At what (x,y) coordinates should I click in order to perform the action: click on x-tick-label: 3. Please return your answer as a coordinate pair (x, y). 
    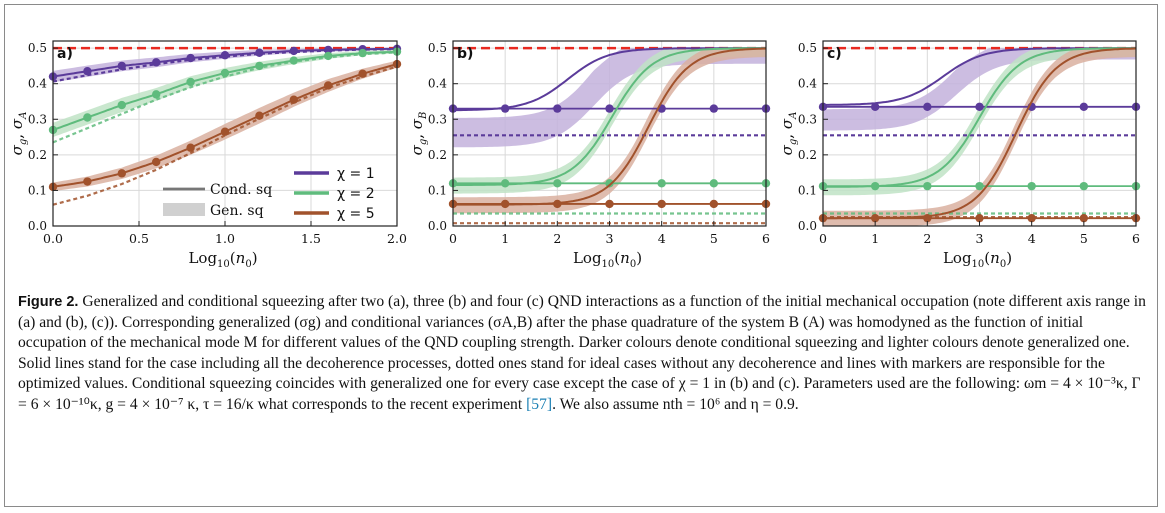
    Looking at the image, I should click on (980, 238).